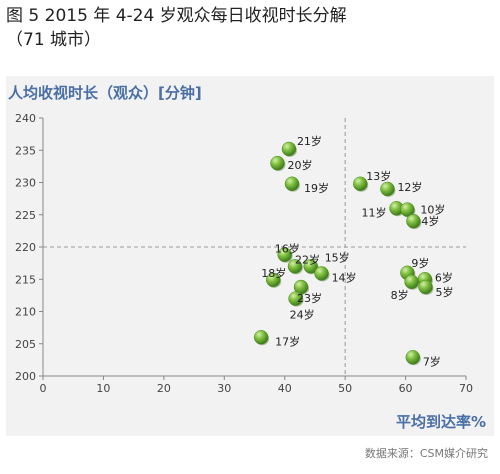 This screenshot has width=500, height=474. I want to click on x-tick-label: 70, so click(466, 388).